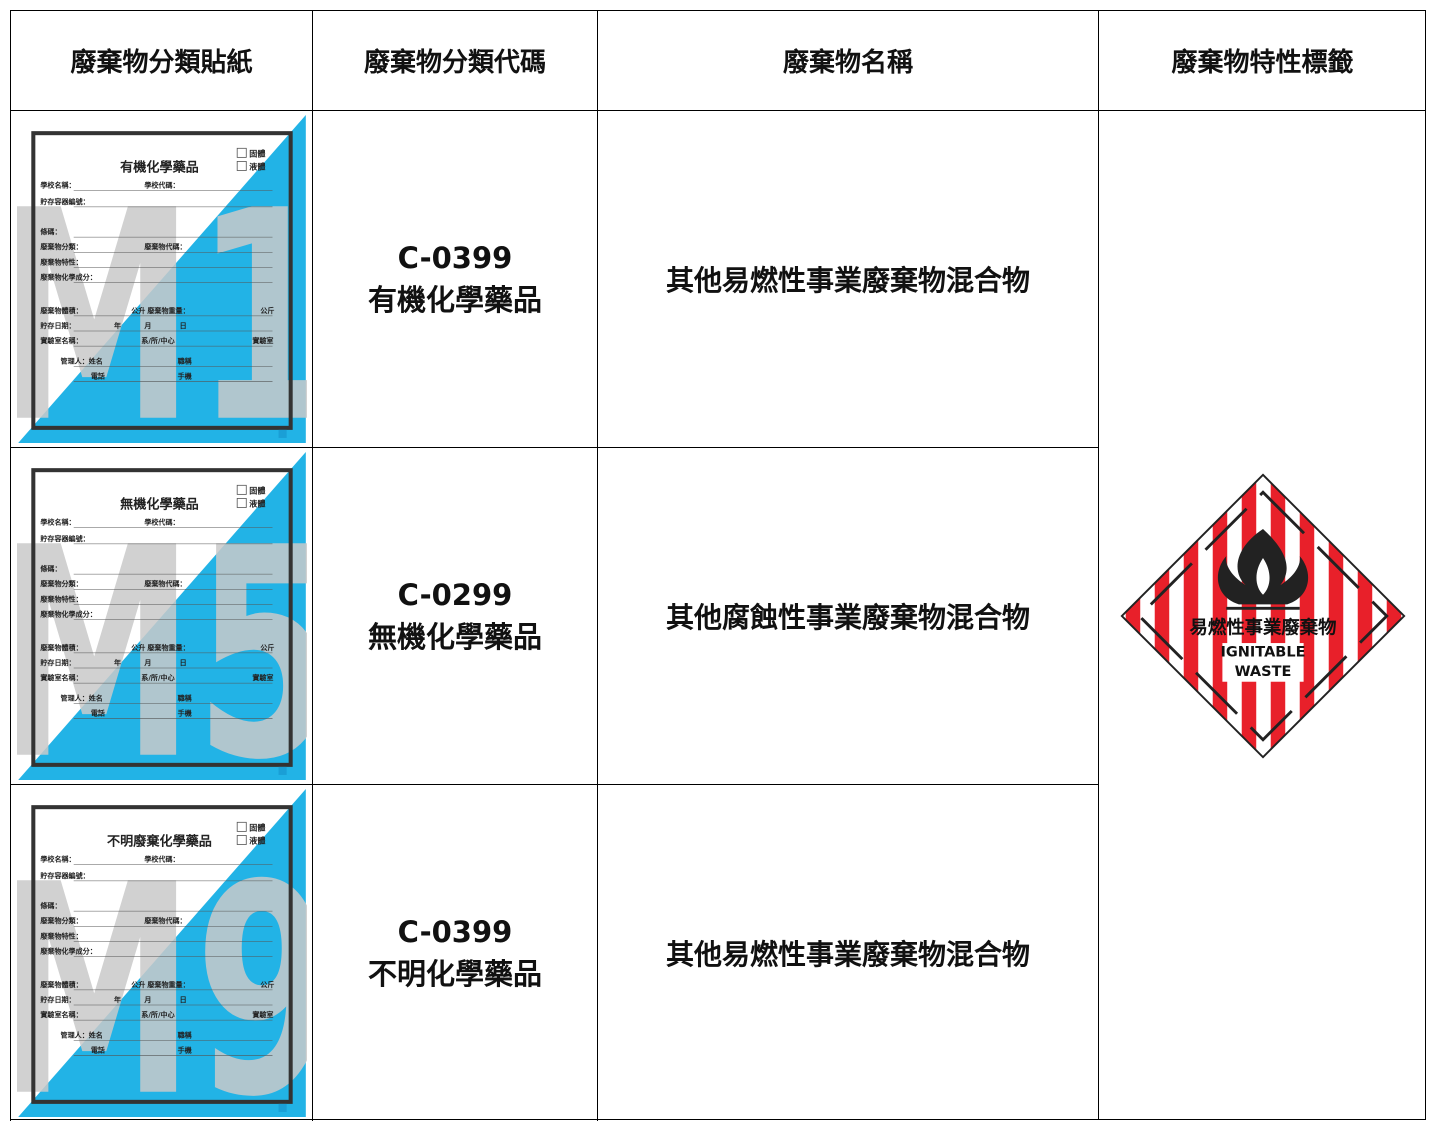 The height and width of the screenshot is (1121, 1436). What do you see at coordinates (162, 969) in the screenshot?
I see `sticker-mark: M9` at bounding box center [162, 969].